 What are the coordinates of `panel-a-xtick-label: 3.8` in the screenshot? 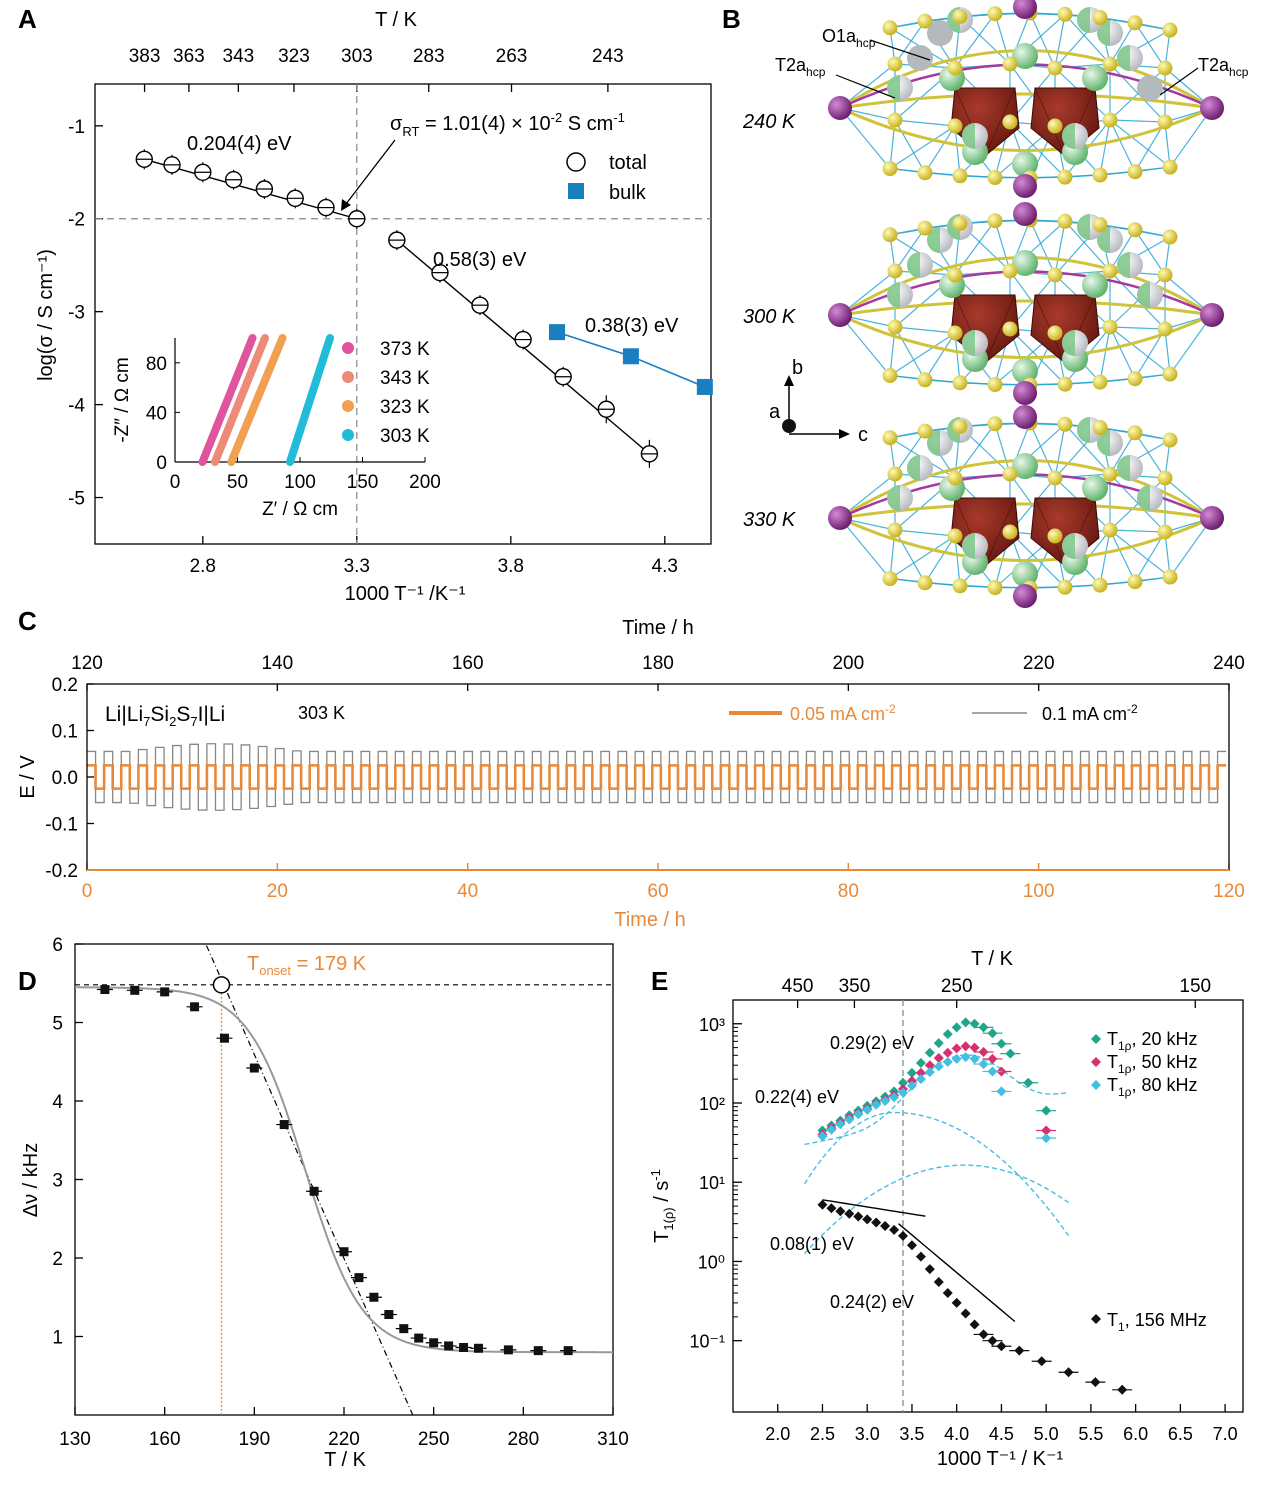 It's located at (511, 566).